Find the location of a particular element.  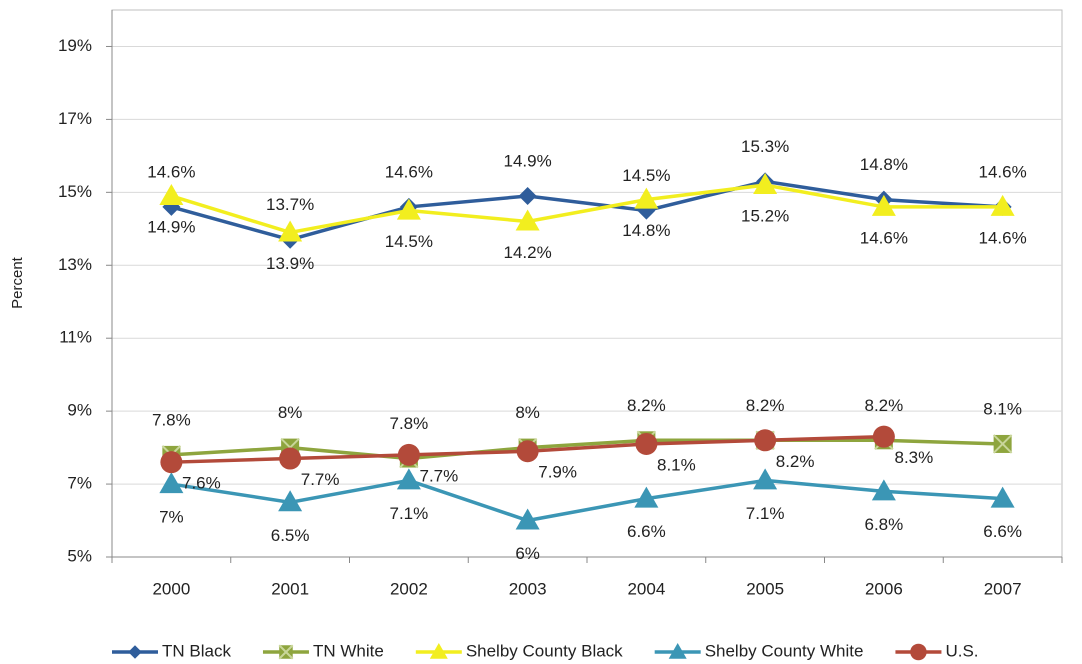

data-label: 7.6% is located at coordinates (201, 483).